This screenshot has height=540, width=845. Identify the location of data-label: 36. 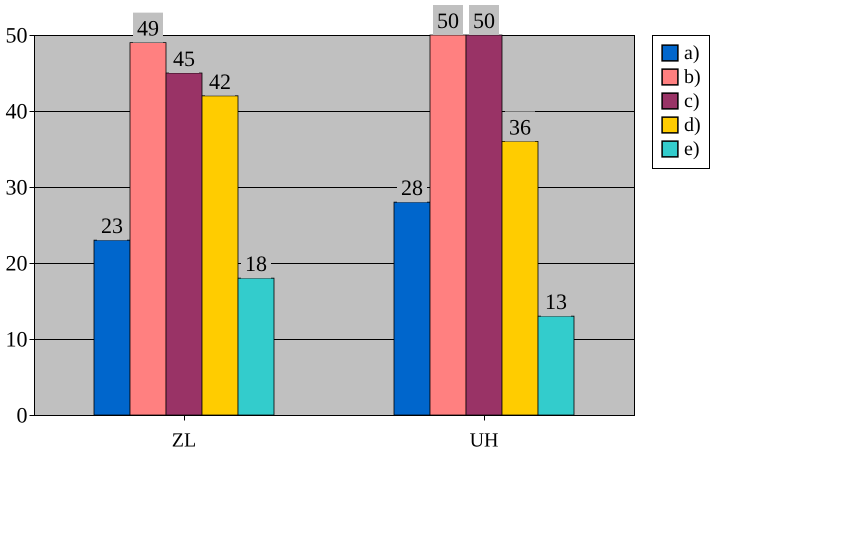
(520, 127).